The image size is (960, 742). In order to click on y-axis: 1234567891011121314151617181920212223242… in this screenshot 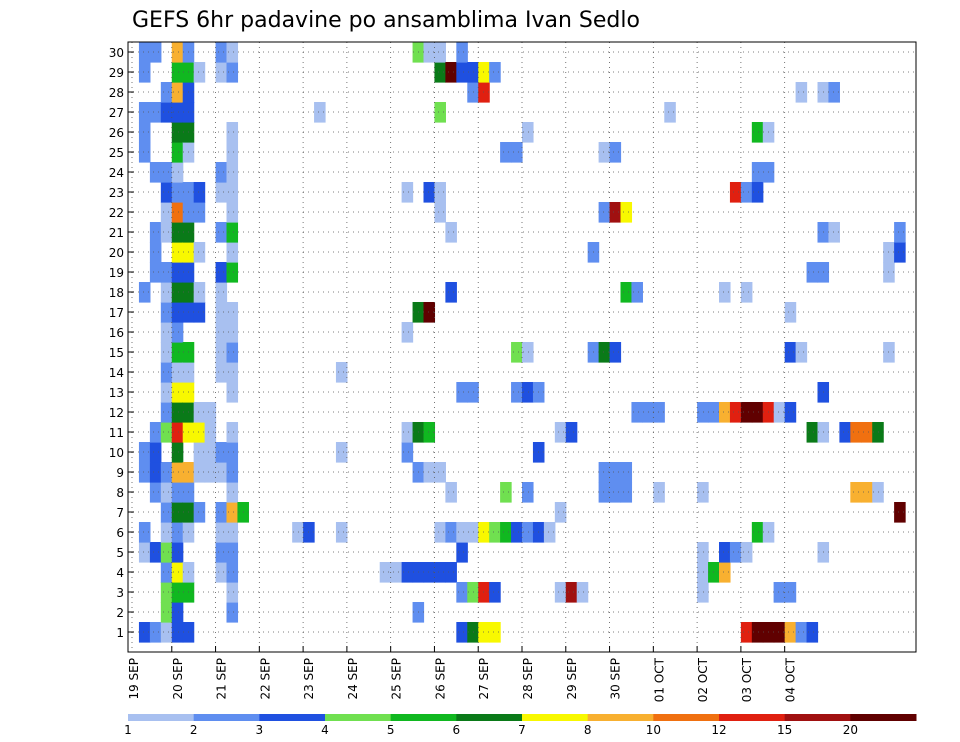, I will do `click(121, 343)`.